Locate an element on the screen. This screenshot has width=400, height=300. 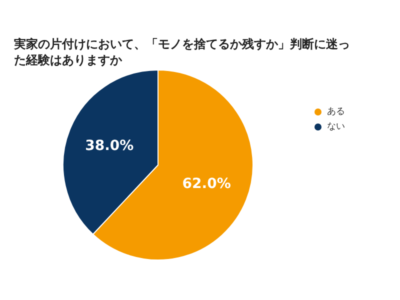
legend-label: ない is located at coordinates (336, 127).